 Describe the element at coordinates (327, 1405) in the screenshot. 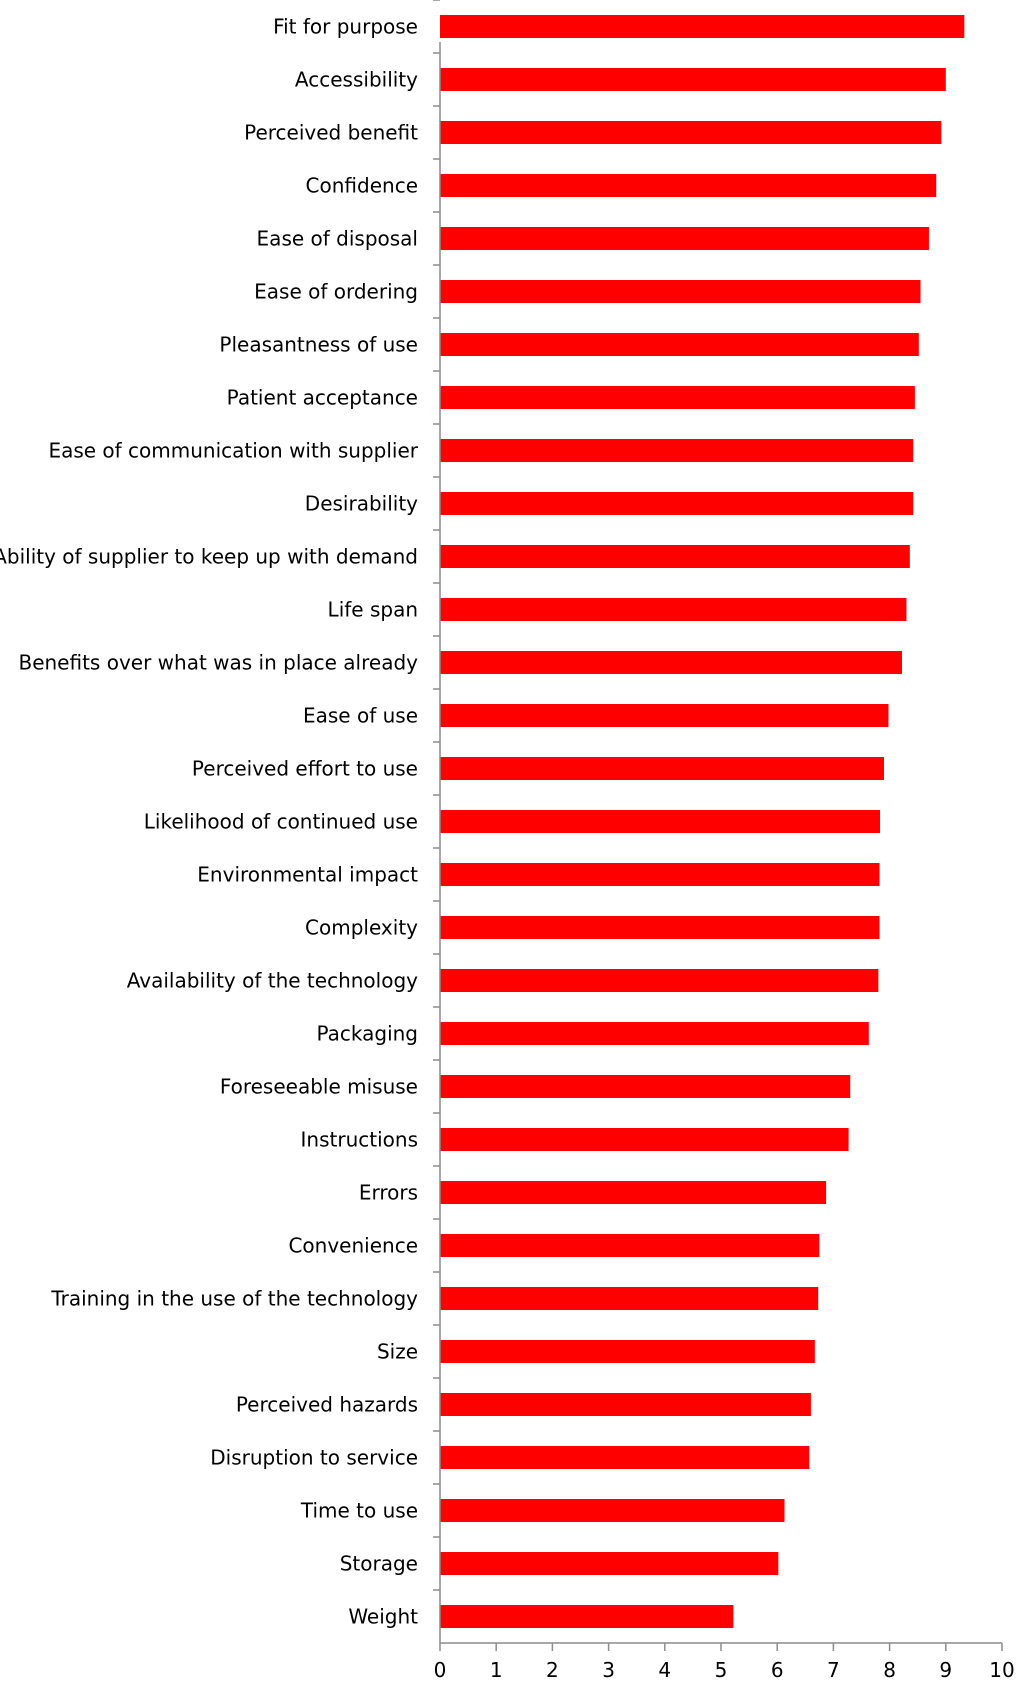

I see `category-label: Perceived hazards` at that location.